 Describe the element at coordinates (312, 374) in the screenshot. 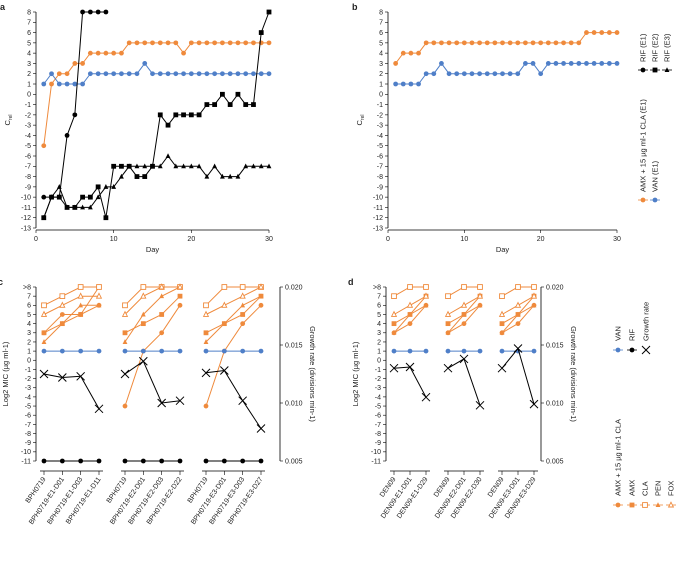

I see `right-axis-label: Growth rate (divisions min-1)` at that location.